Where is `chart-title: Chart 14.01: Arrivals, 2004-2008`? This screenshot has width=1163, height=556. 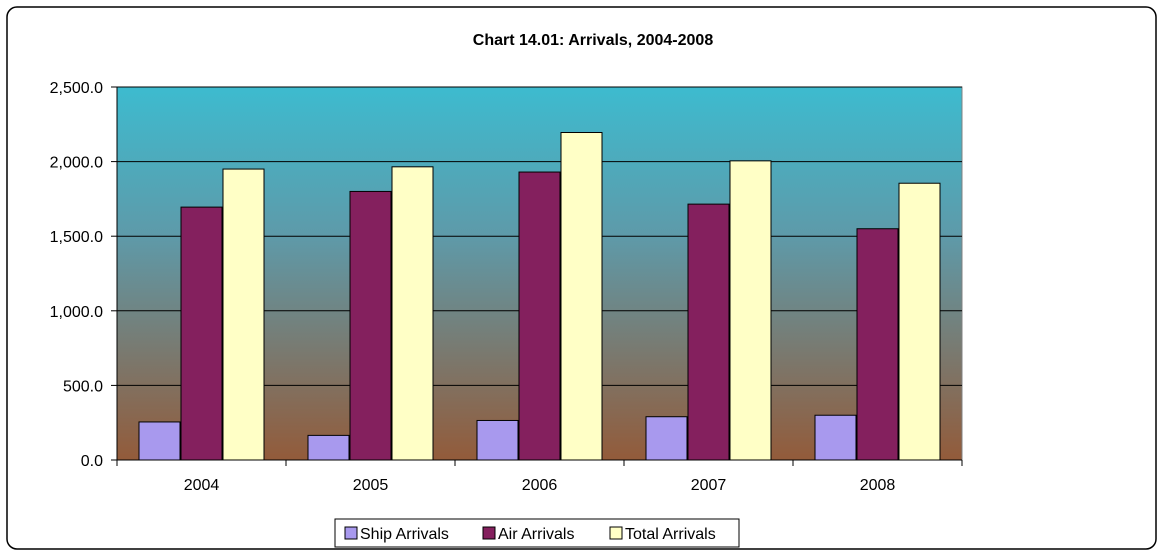 chart-title: Chart 14.01: Arrivals, 2004-2008 is located at coordinates (593, 40).